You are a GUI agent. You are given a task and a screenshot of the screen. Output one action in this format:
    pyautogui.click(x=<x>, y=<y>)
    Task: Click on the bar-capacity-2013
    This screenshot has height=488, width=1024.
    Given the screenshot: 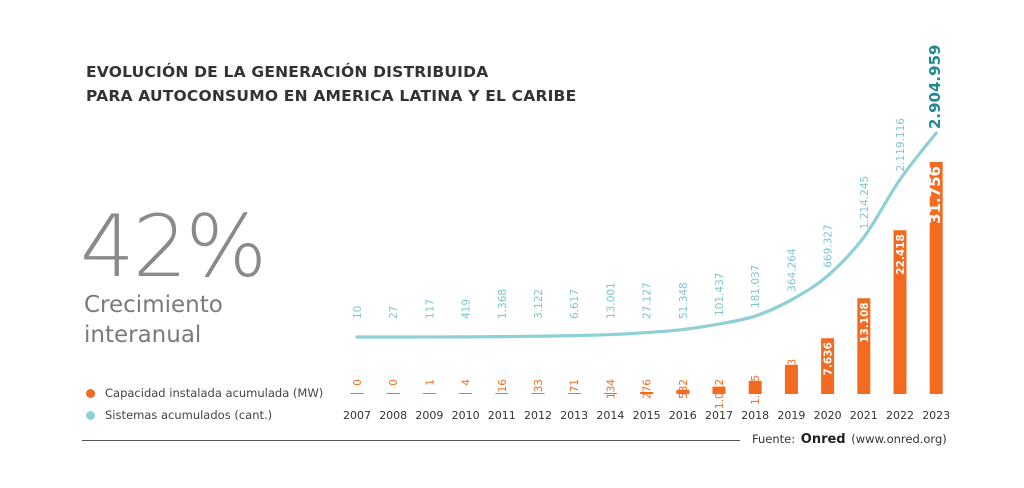 What is the action you would take?
    pyautogui.click(x=574, y=393)
    